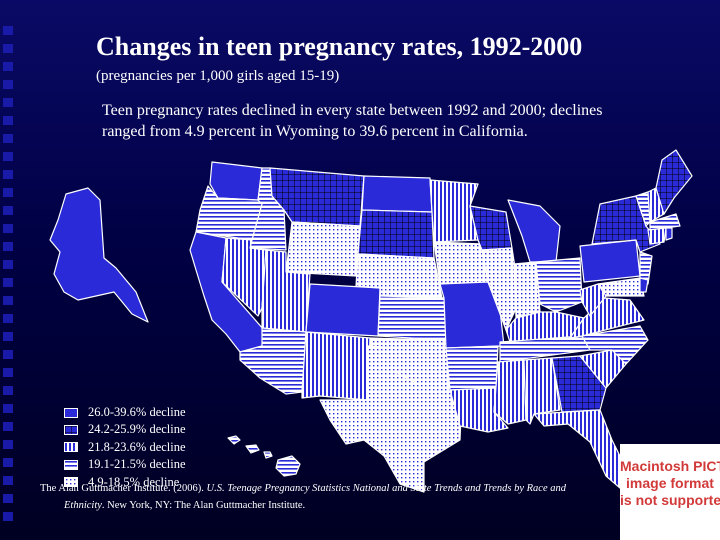  Describe the element at coordinates (670, 466) in the screenshot. I see `pict-line-1: Macintosh PICT` at that location.